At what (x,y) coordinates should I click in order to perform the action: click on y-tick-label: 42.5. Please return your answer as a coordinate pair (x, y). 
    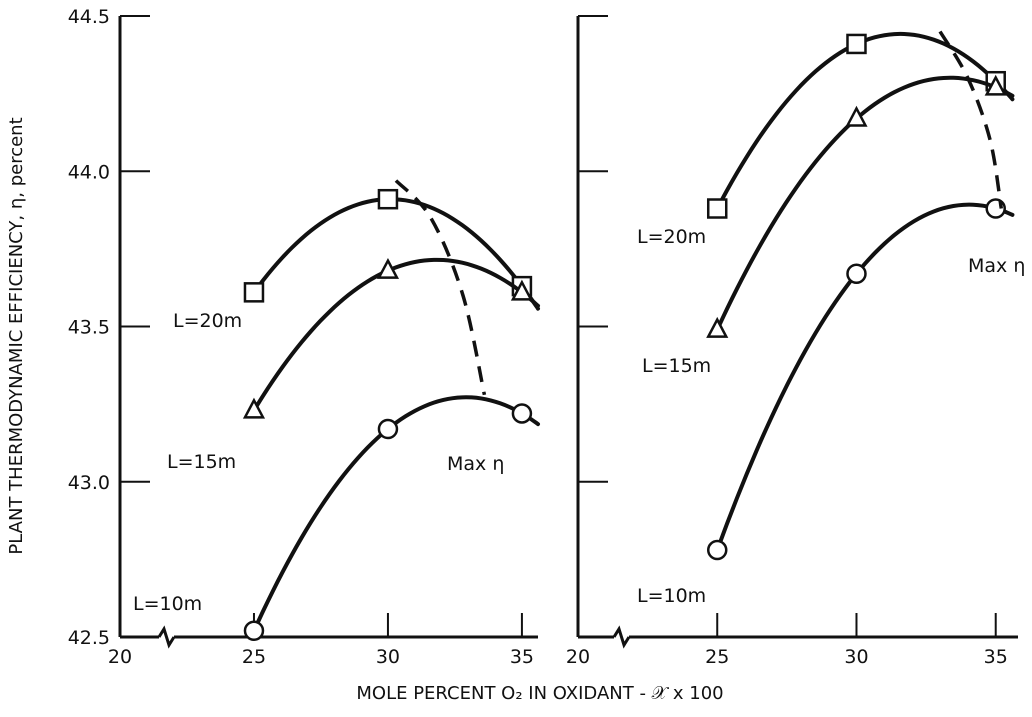
    Looking at the image, I should click on (89, 638).